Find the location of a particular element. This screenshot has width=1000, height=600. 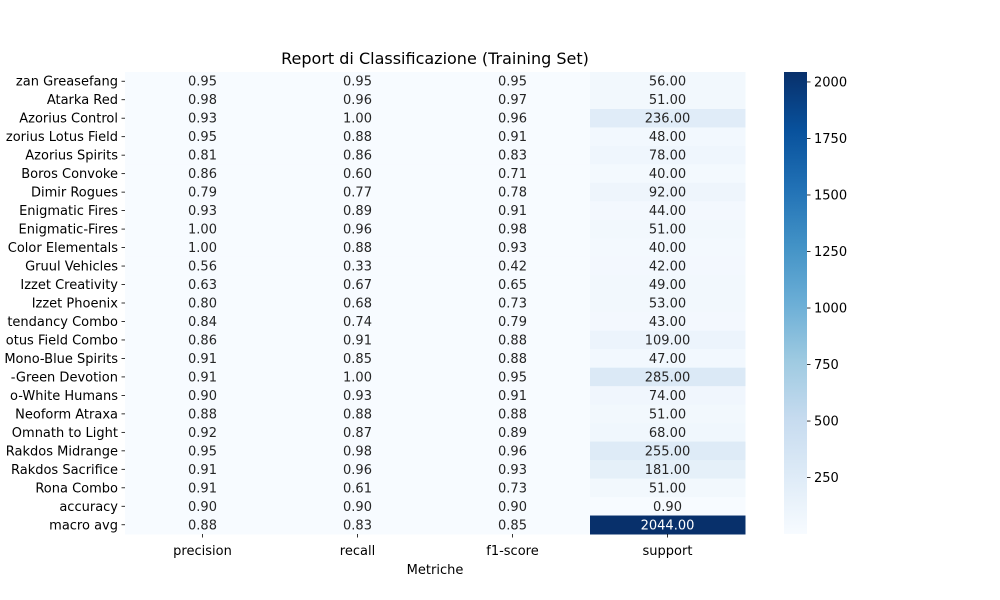

row-label: -Green Devotion is located at coordinates (64, 377).